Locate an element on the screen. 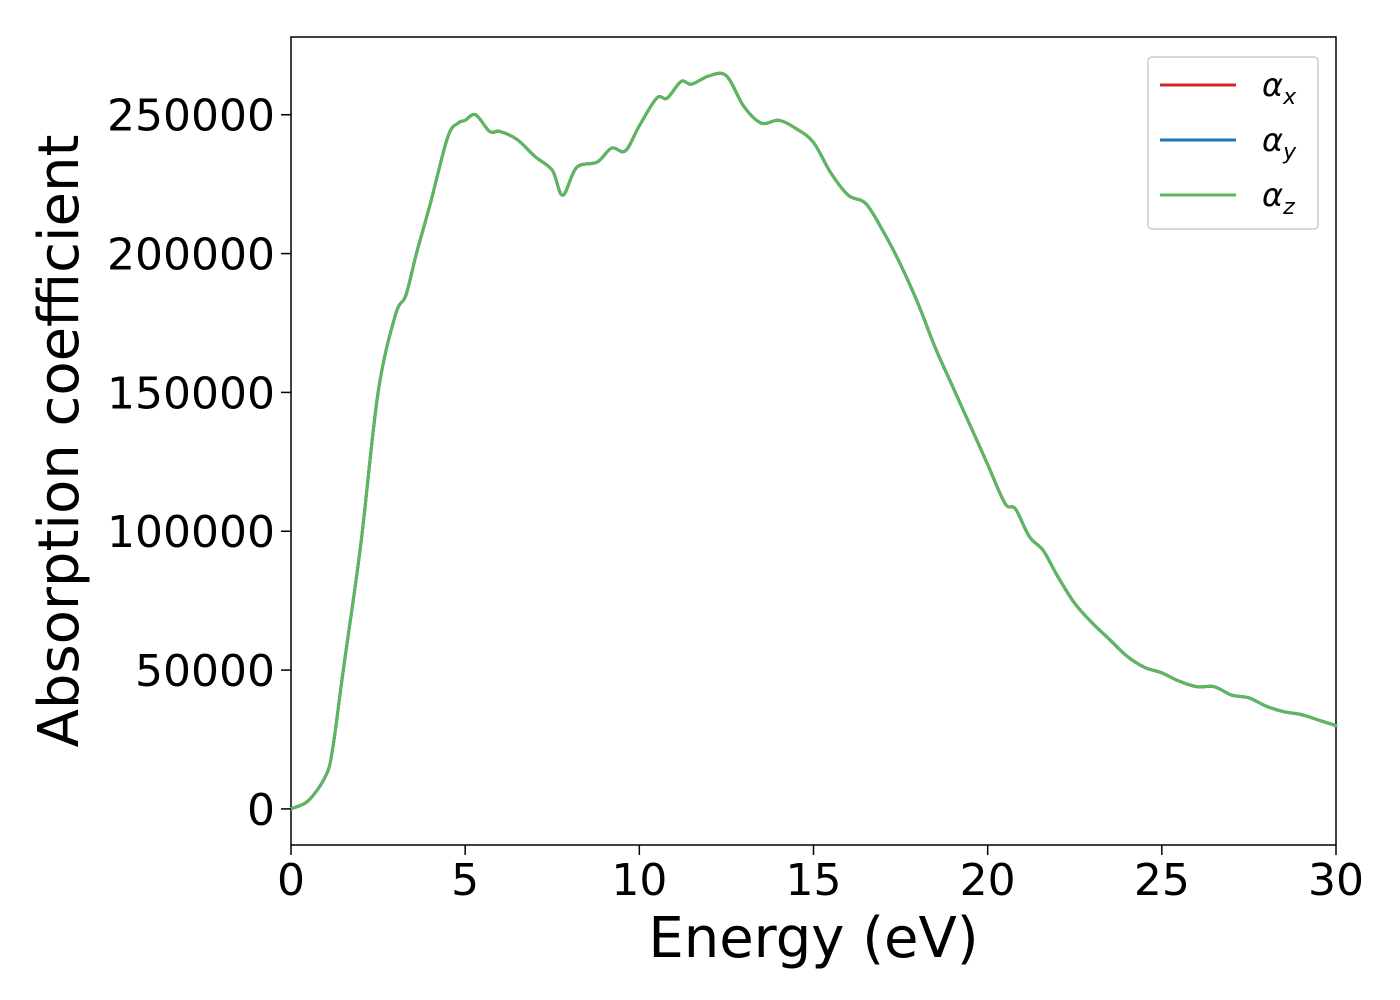 The image size is (1400, 1000). x-tick-label: 20 is located at coordinates (988, 880).